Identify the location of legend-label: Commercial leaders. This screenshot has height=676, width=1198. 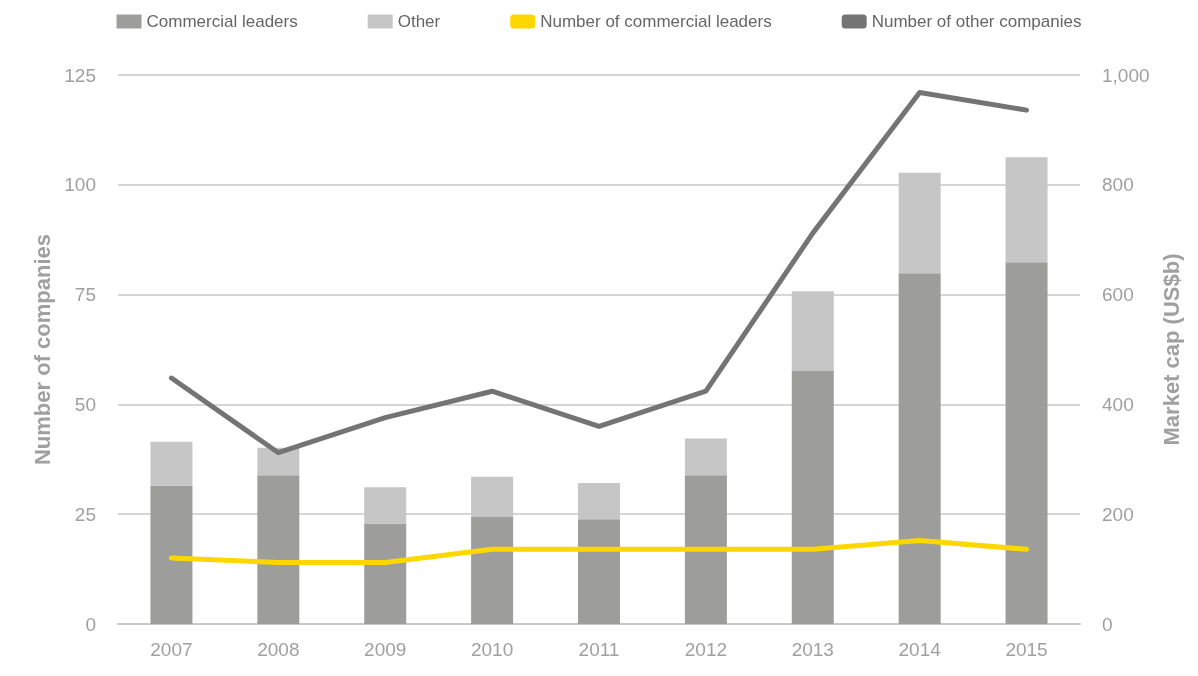
(222, 21).